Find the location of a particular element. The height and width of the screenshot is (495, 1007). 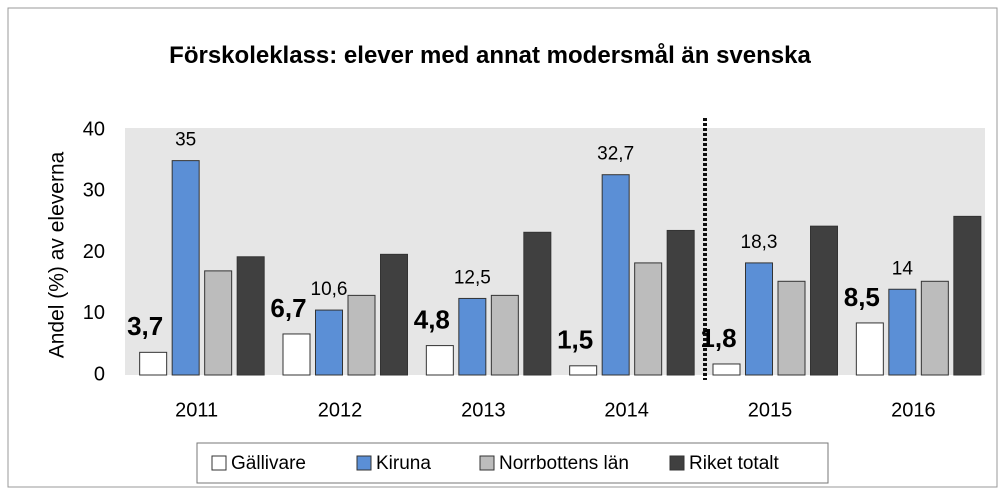

x-tick-label: 2014 is located at coordinates (626, 410).